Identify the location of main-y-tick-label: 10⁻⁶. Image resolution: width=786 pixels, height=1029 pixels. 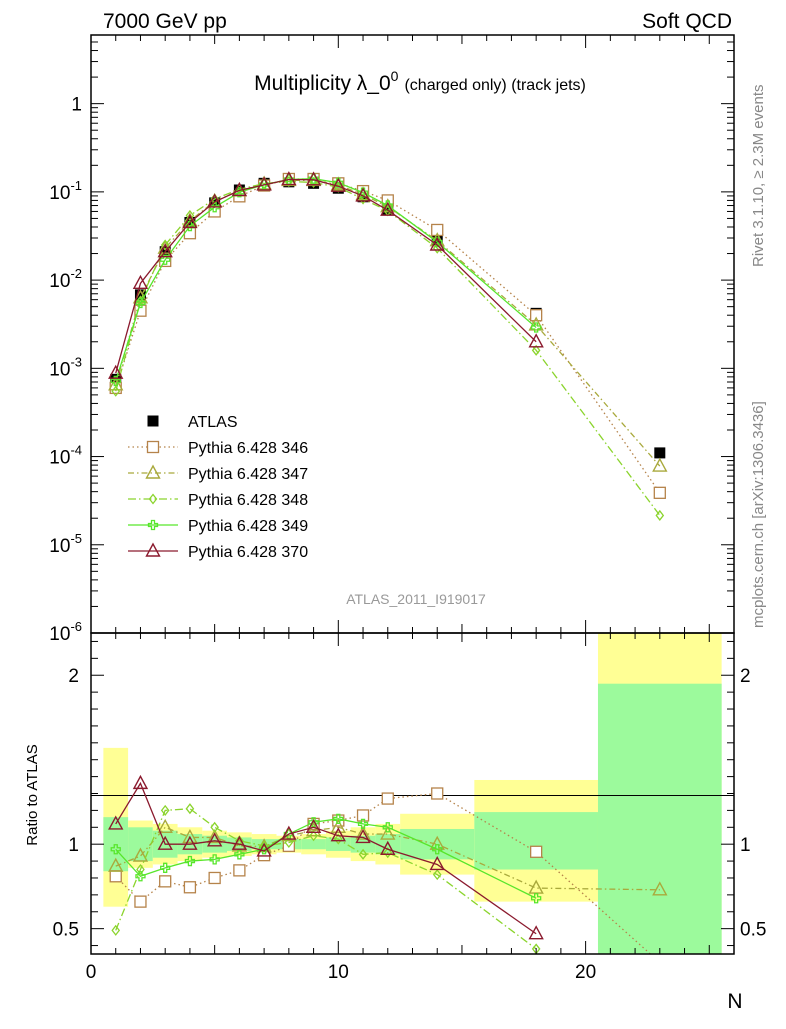
(65, 632).